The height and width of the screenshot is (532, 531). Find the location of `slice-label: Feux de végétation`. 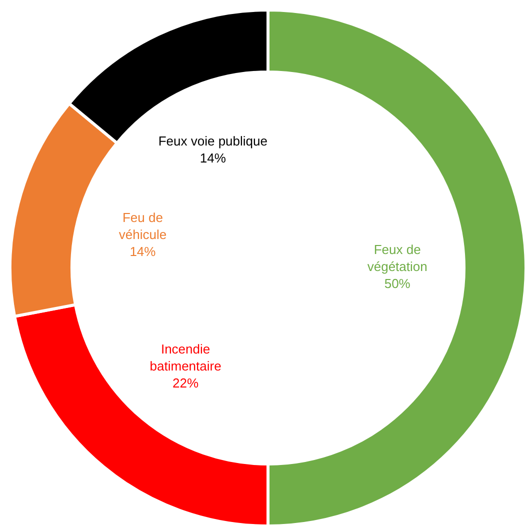

slice-label: Feux de végétation is located at coordinates (397, 258).